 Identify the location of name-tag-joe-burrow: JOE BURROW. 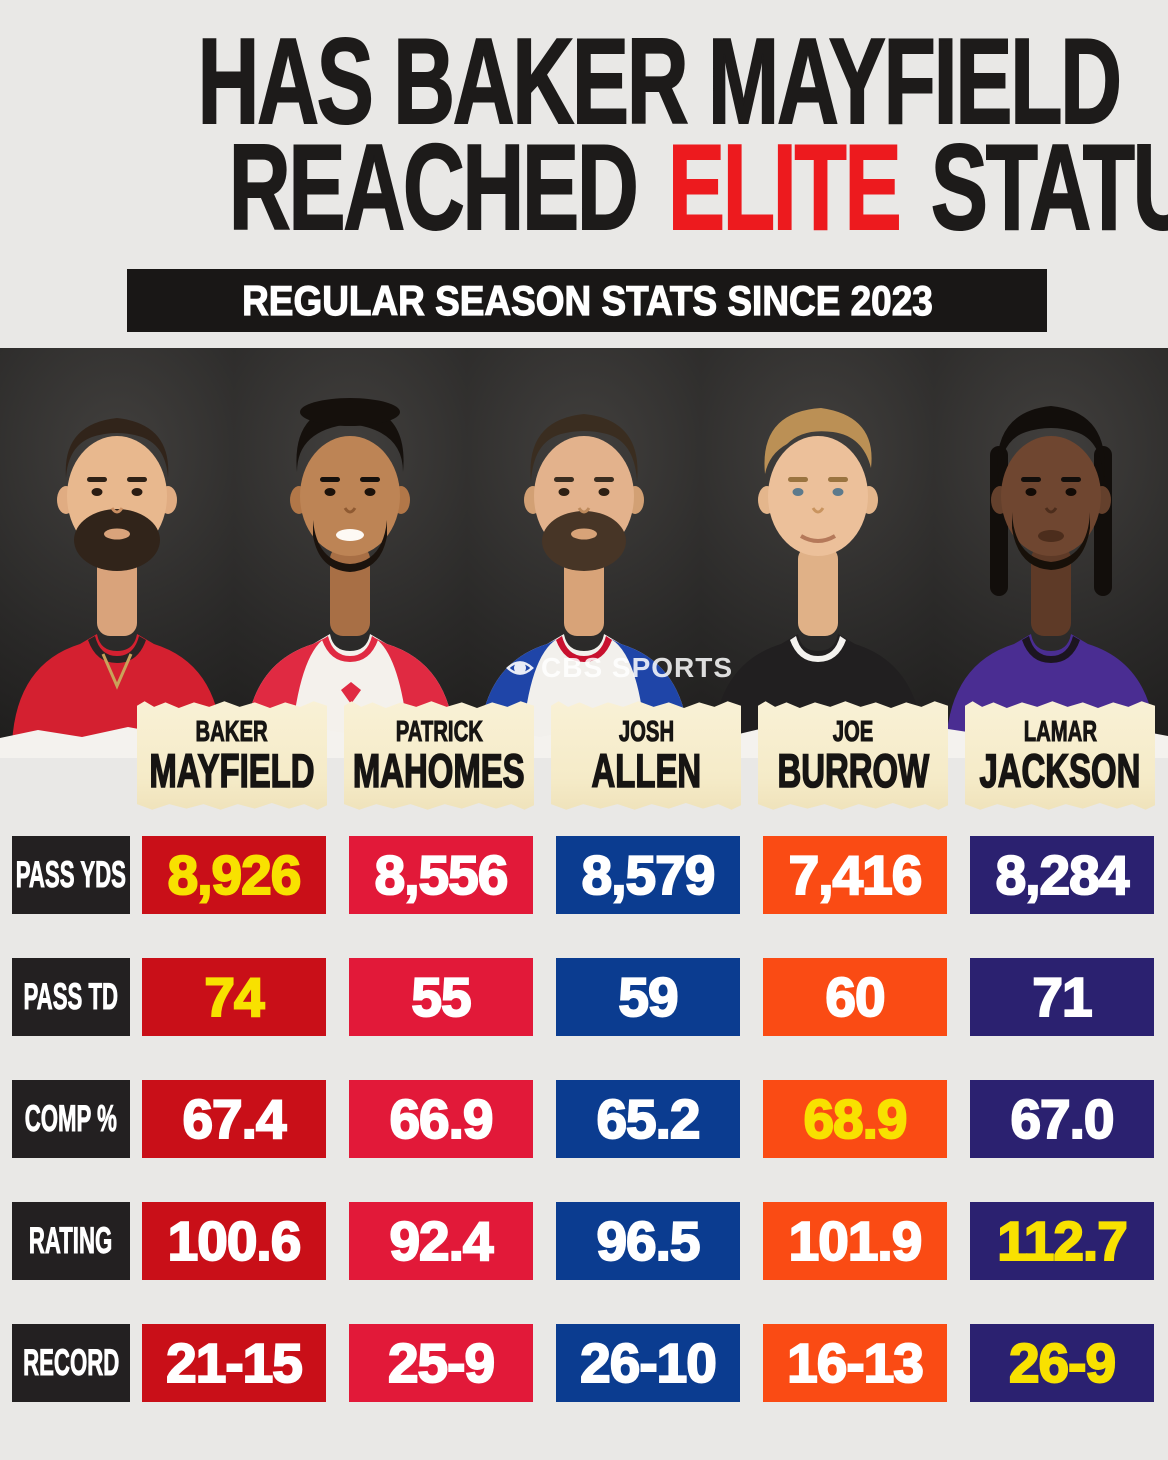
(853, 755).